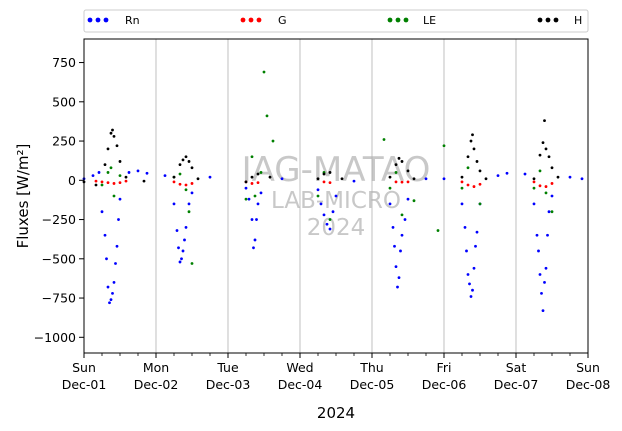 The width and height of the screenshot is (622, 431). What do you see at coordinates (540, 20) in the screenshot?
I see `legend-marker-H` at bounding box center [540, 20].